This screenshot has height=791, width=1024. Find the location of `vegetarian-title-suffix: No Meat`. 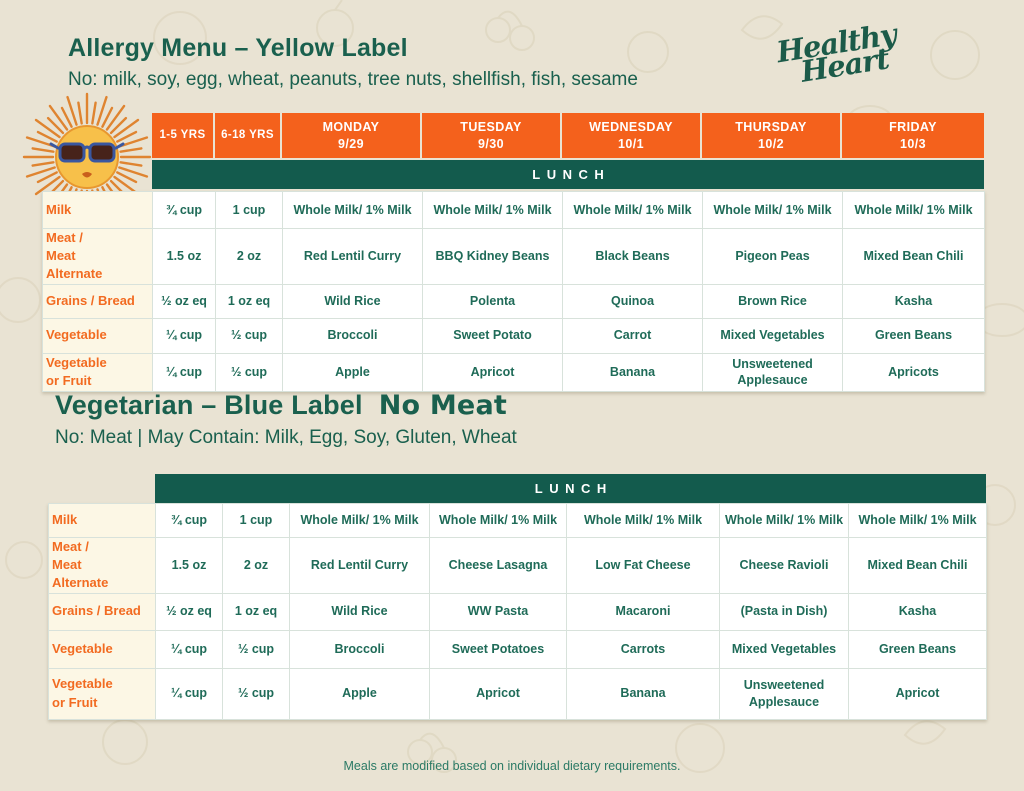

vegetarian-title-suffix: No Meat is located at coordinates (442, 405).